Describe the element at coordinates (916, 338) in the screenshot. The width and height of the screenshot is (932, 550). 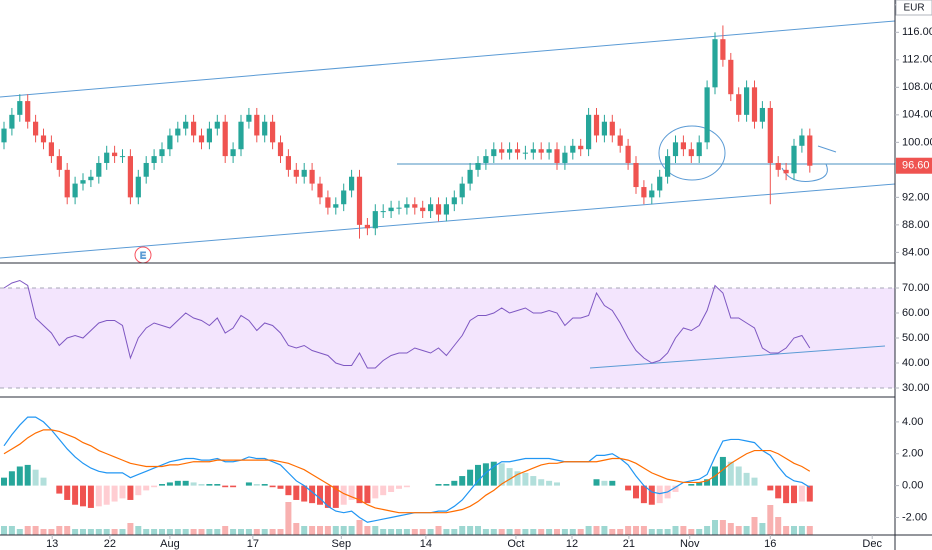
I see `y-tick-label: 50.00` at that location.